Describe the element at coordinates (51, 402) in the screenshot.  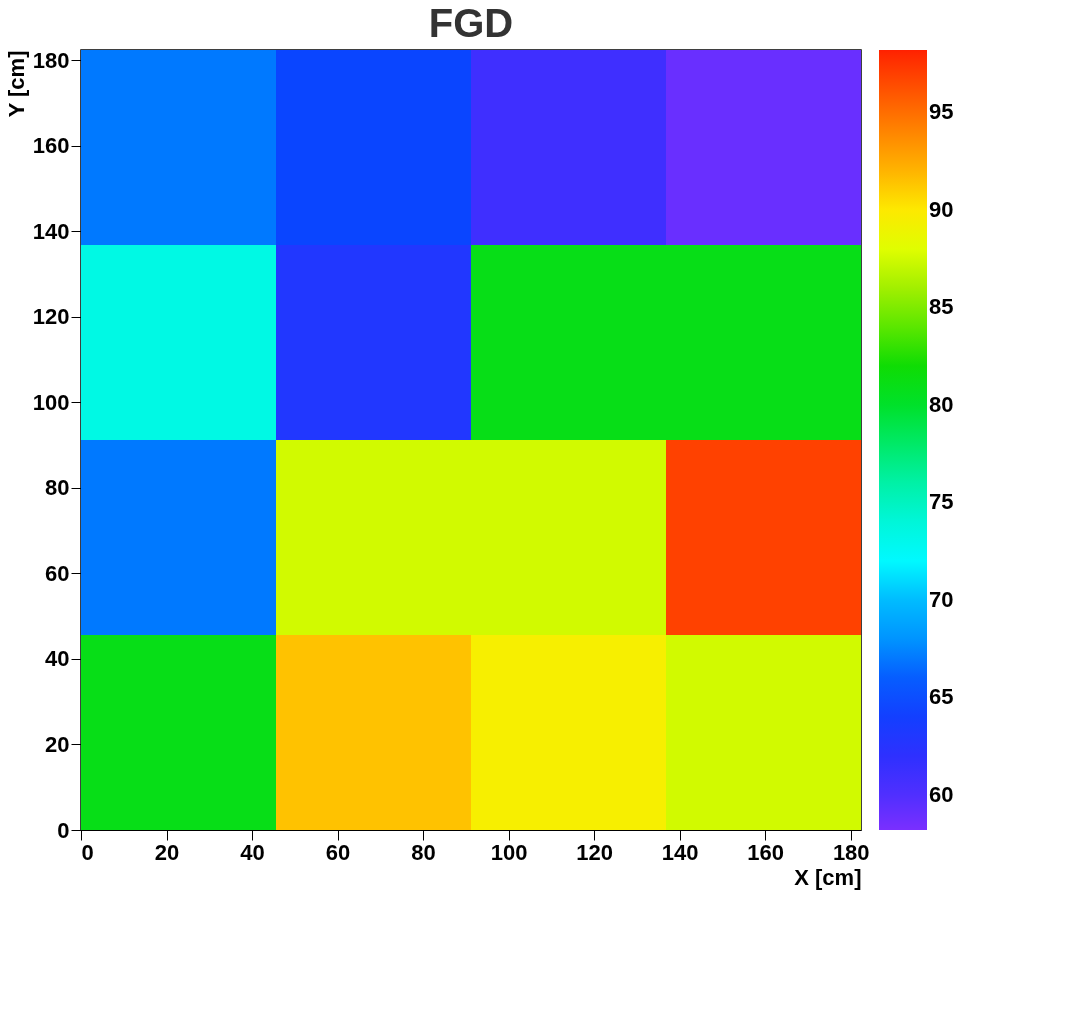
I see `y-tick-label: 100` at that location.